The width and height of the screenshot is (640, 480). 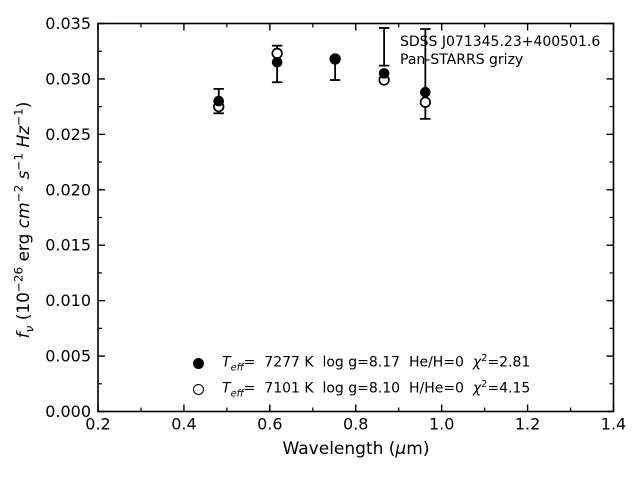 What do you see at coordinates (68, 411) in the screenshot?
I see `y-tick-label: 0.000` at bounding box center [68, 411].